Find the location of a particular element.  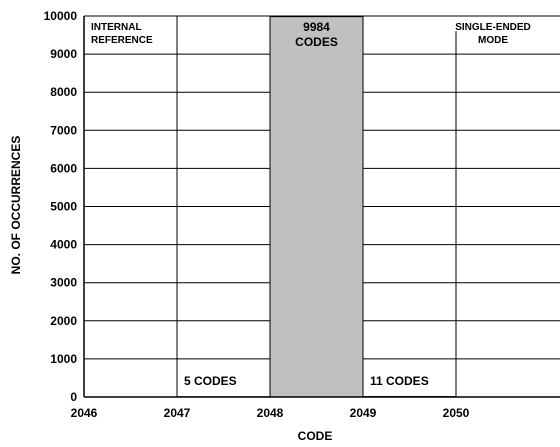

x-tick-label: 2049 is located at coordinates (363, 413).